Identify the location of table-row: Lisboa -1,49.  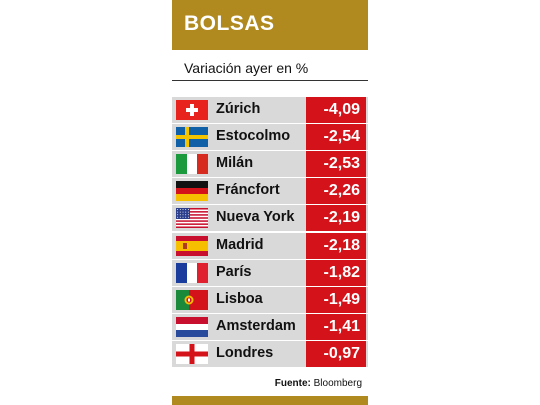
(270, 299).